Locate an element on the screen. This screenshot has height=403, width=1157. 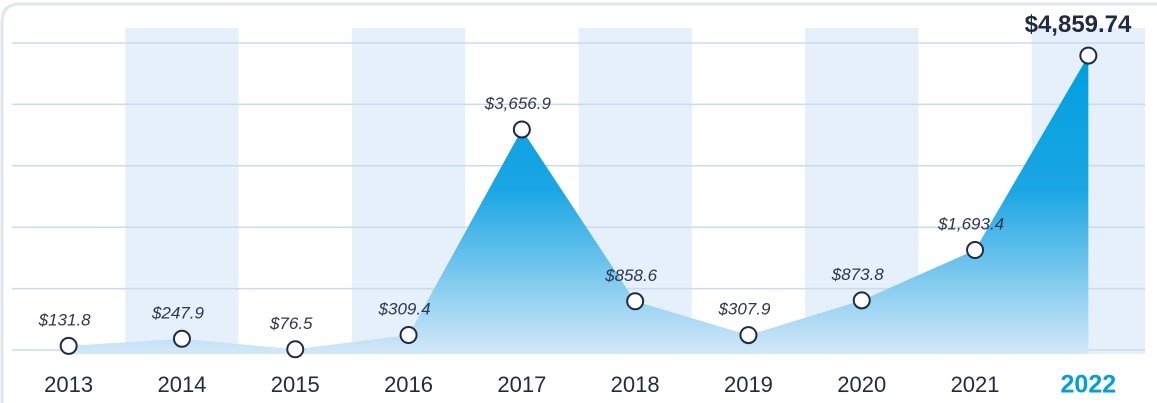
x-tick-label: 2022 is located at coordinates (1089, 385).